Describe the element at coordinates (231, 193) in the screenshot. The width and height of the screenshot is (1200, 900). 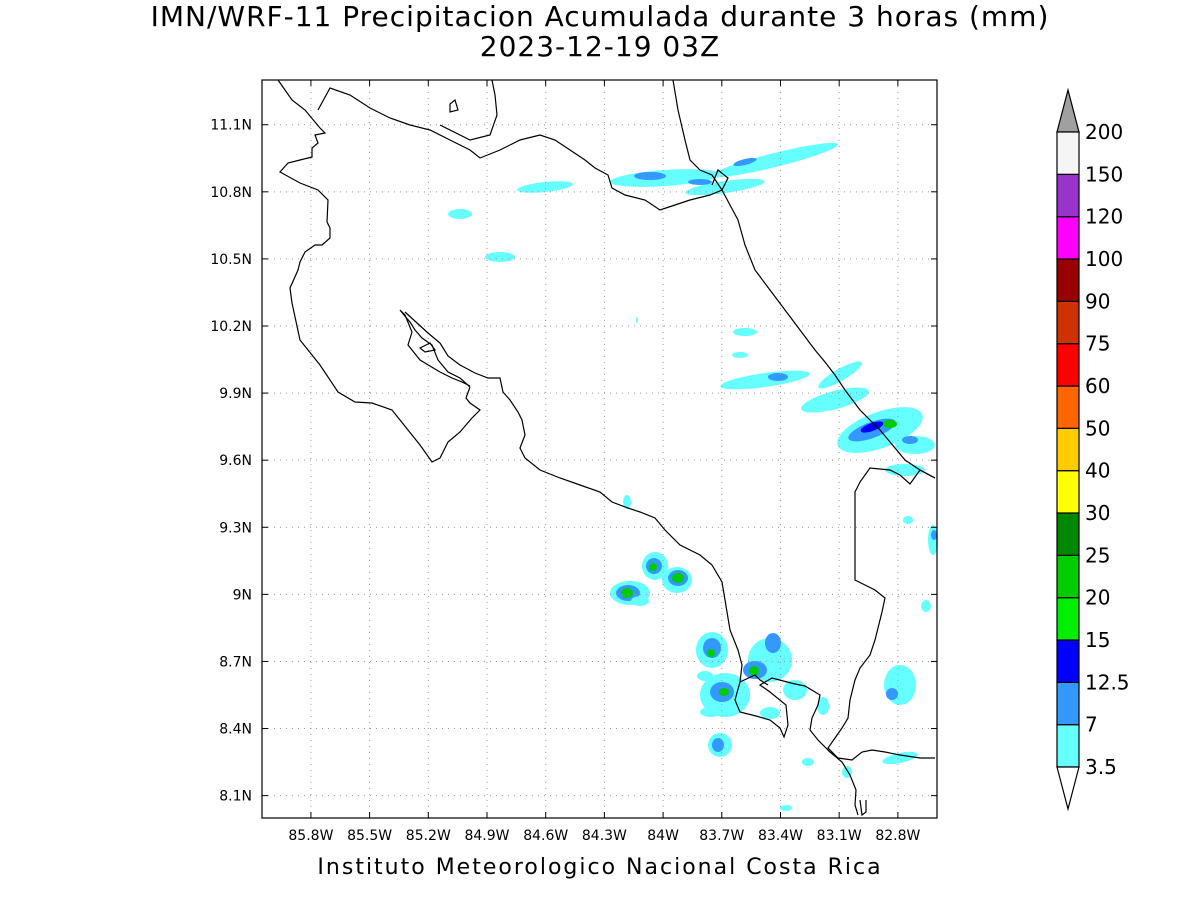
I see `lat-label: 10.8N` at that location.